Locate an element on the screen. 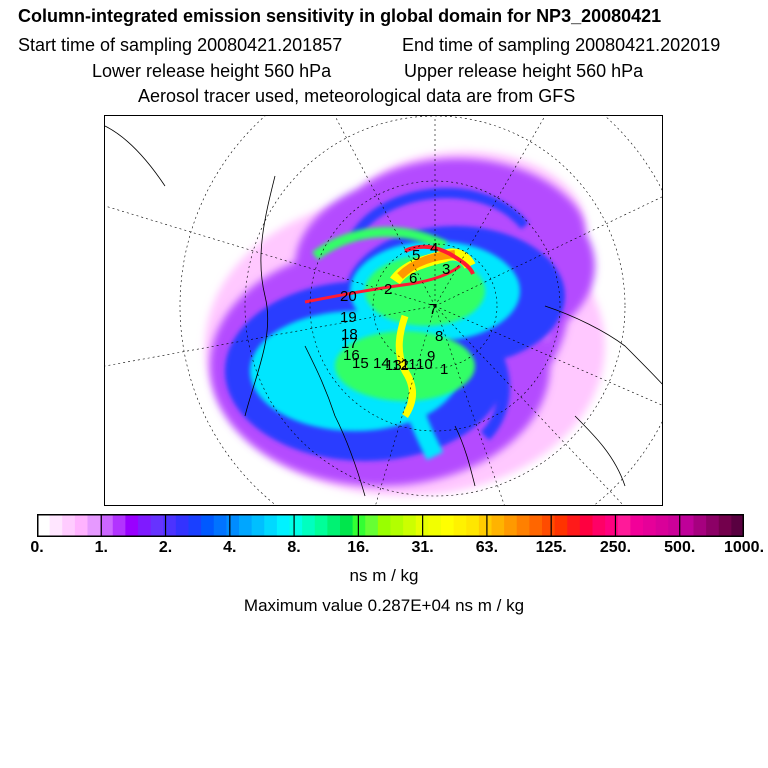  trajectory-marker: 17 is located at coordinates (349, 343).